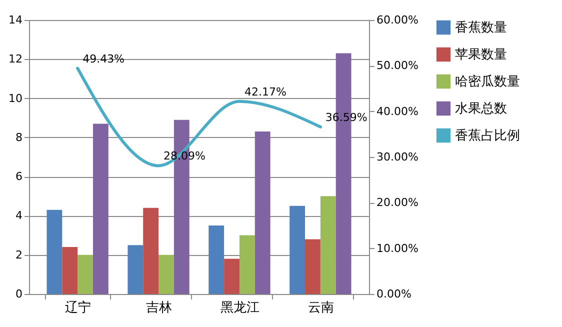  Describe the element at coordinates (159, 308) in the screenshot. I see `x-tick-label: 吉林` at that location.